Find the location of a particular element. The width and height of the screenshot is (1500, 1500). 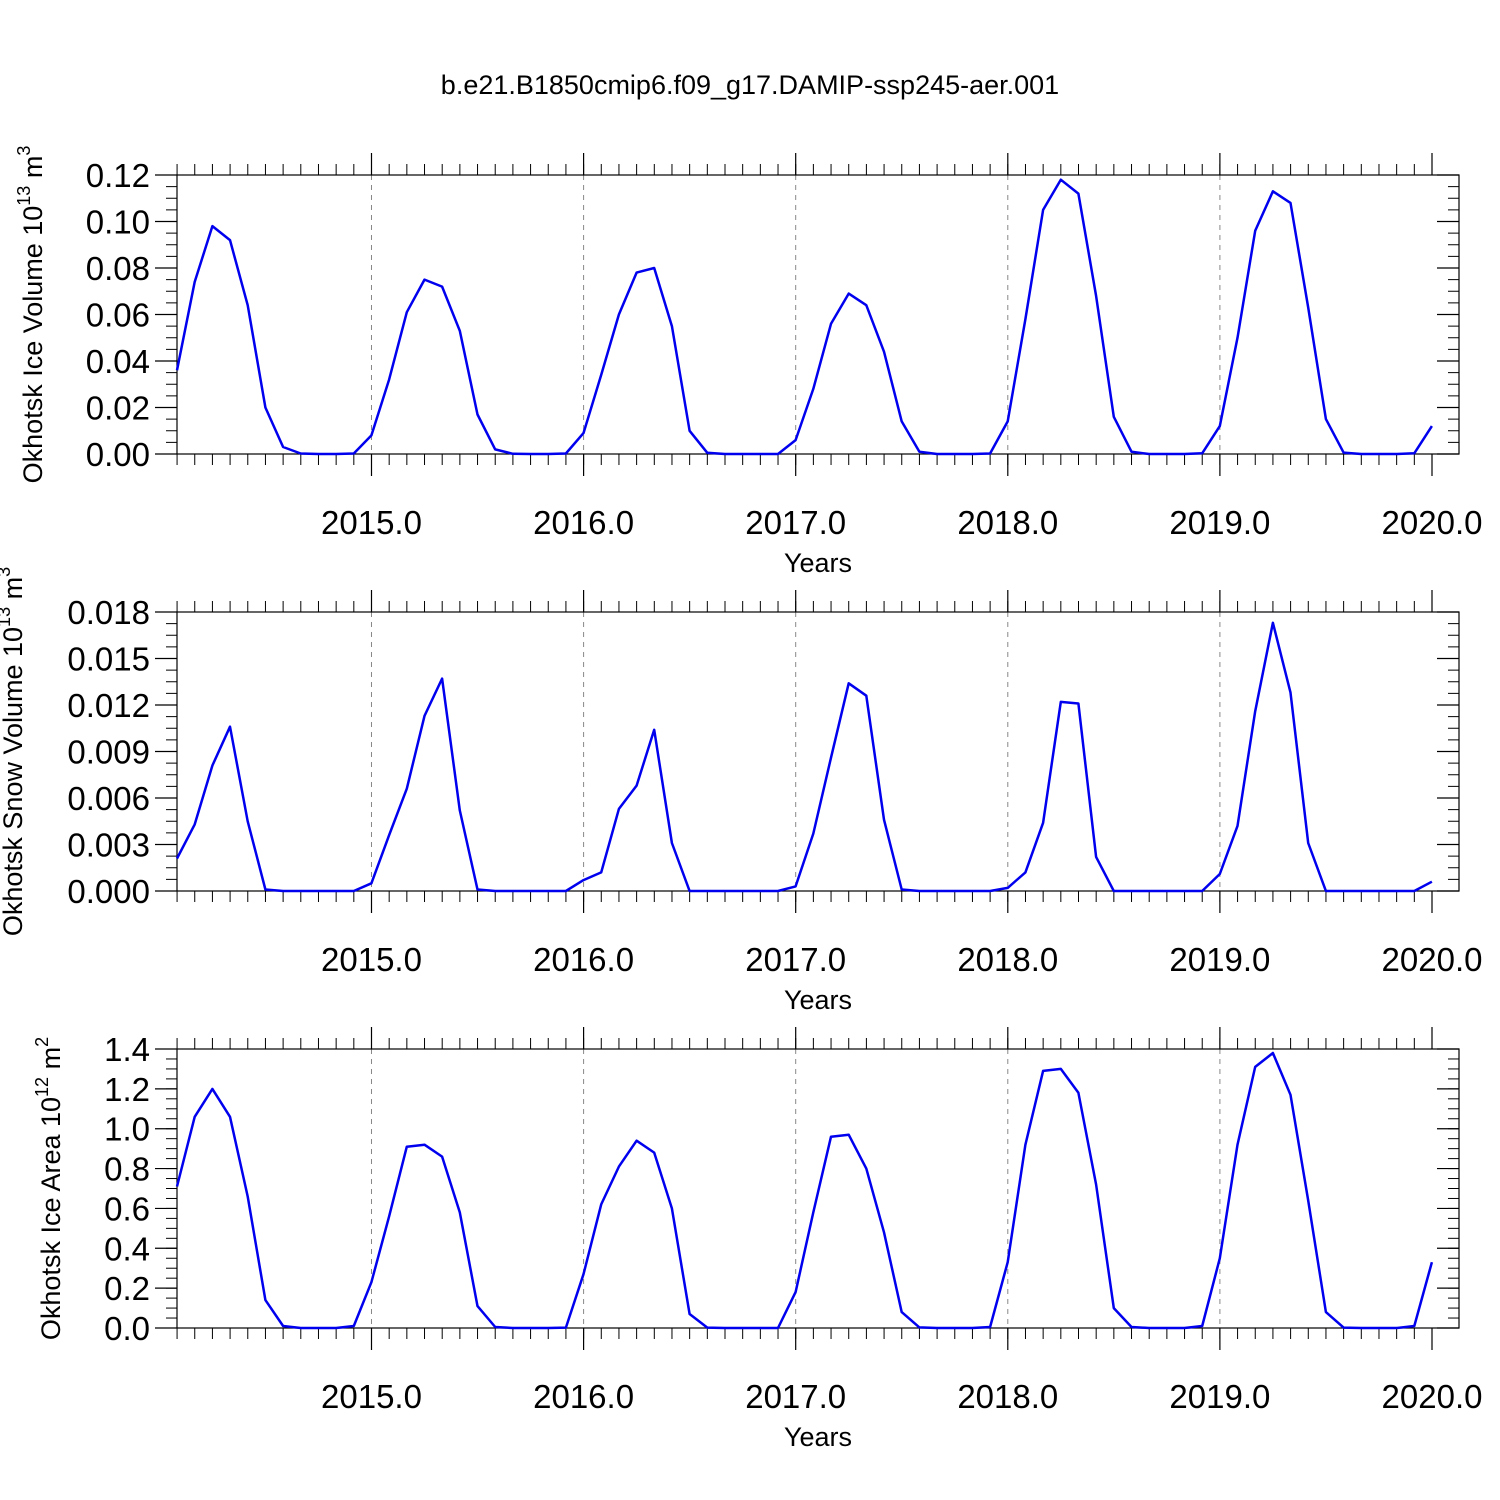

y-tick-label: 0.6 is located at coordinates (127, 1208).